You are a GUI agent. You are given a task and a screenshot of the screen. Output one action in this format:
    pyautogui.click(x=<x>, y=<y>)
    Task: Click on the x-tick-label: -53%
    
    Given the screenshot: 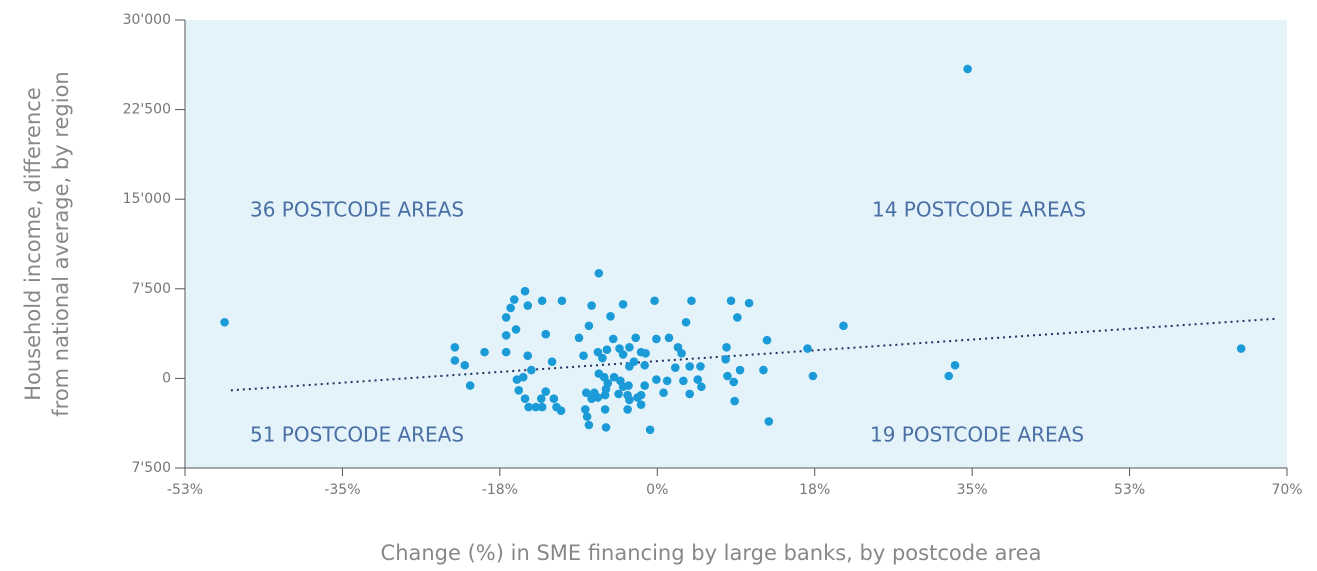 What is the action you would take?
    pyautogui.click(x=185, y=490)
    